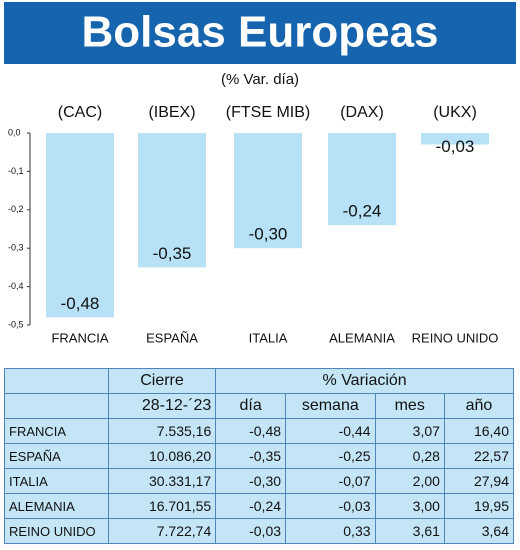 The height and width of the screenshot is (550, 520). I want to click on table-cell: 27,94, so click(479, 481).